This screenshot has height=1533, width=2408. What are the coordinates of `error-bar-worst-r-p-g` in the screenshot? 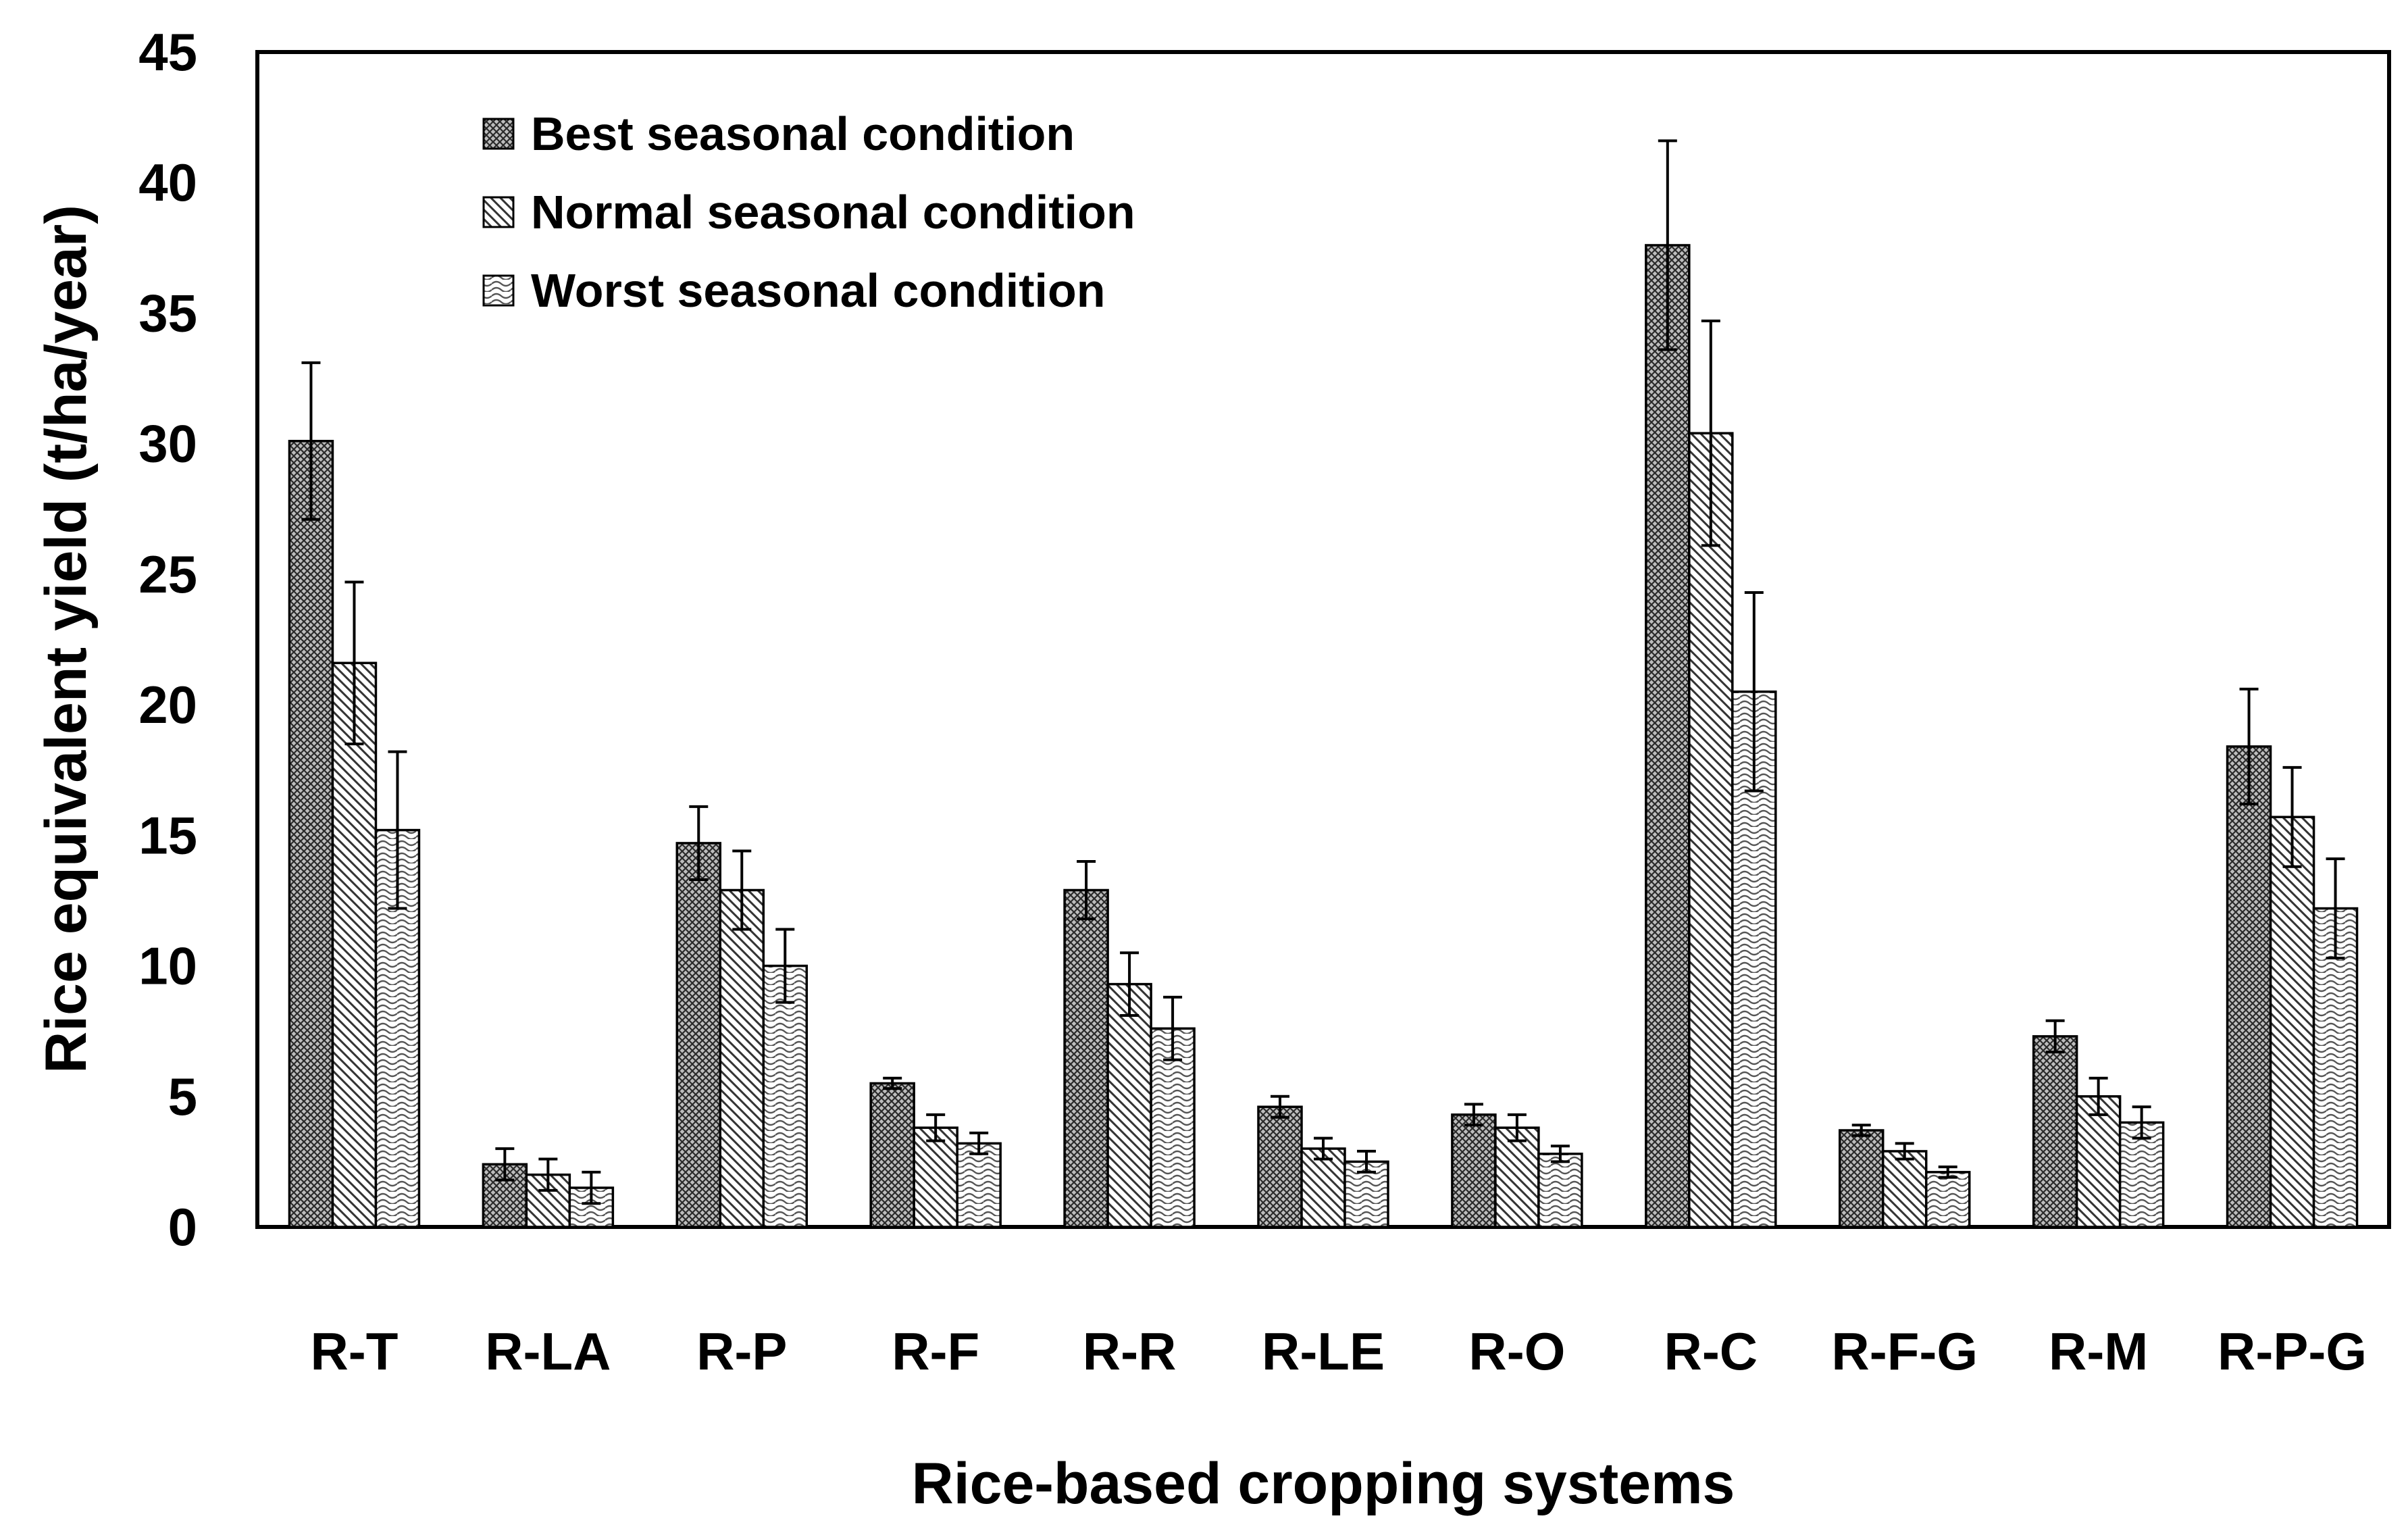 It's located at (2335, 908).